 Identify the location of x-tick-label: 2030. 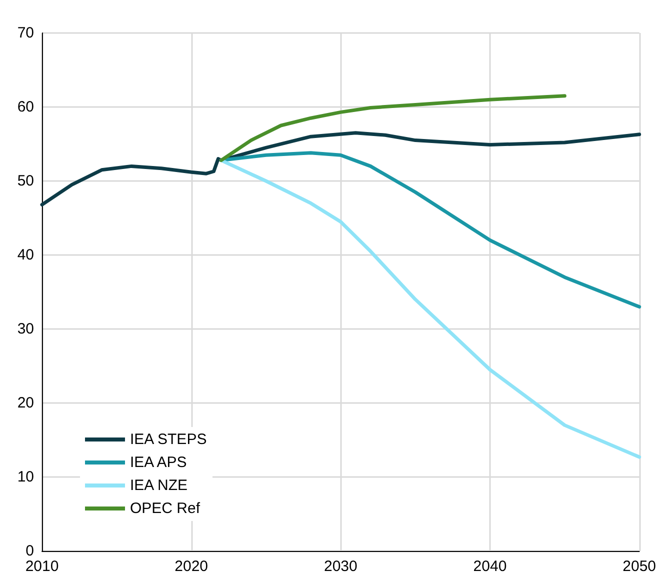
(341, 566).